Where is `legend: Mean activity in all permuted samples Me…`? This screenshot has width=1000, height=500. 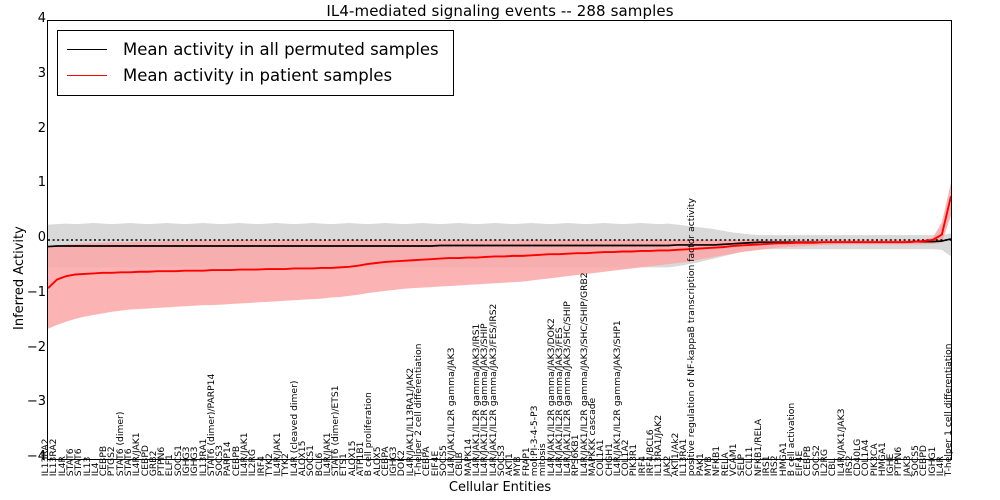 legend: Mean activity in all permuted samples Me… is located at coordinates (255, 63).